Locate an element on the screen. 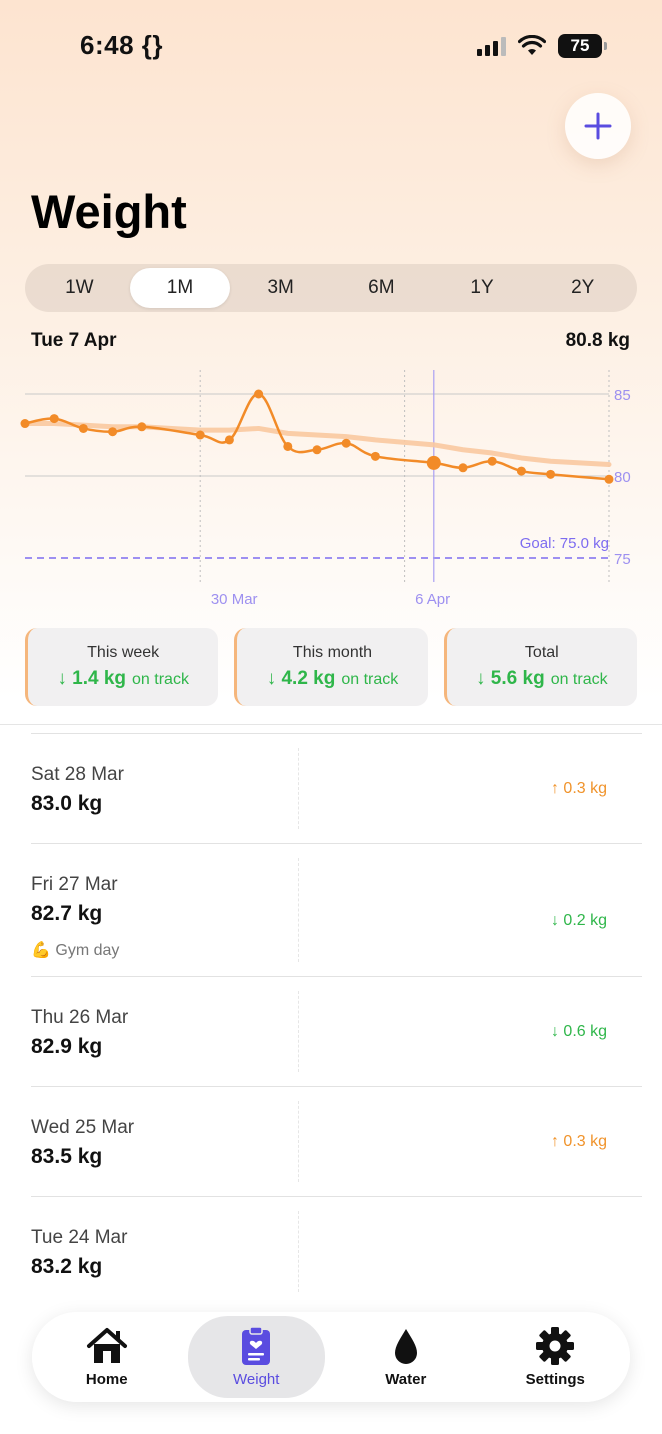  range-tab-1m: 1M is located at coordinates (180, 288).